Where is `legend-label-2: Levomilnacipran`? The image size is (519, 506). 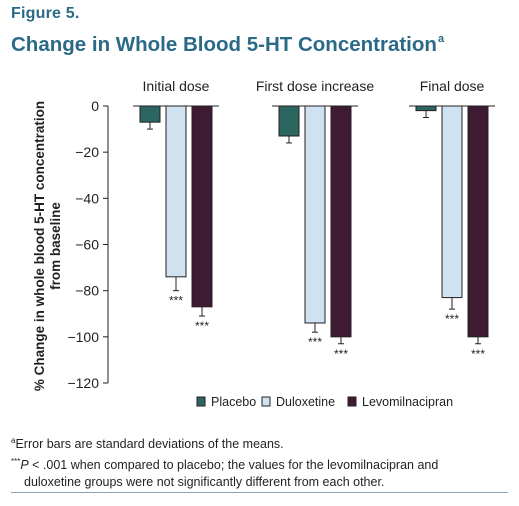 legend-label-2: Levomilnacipran is located at coordinates (407, 402).